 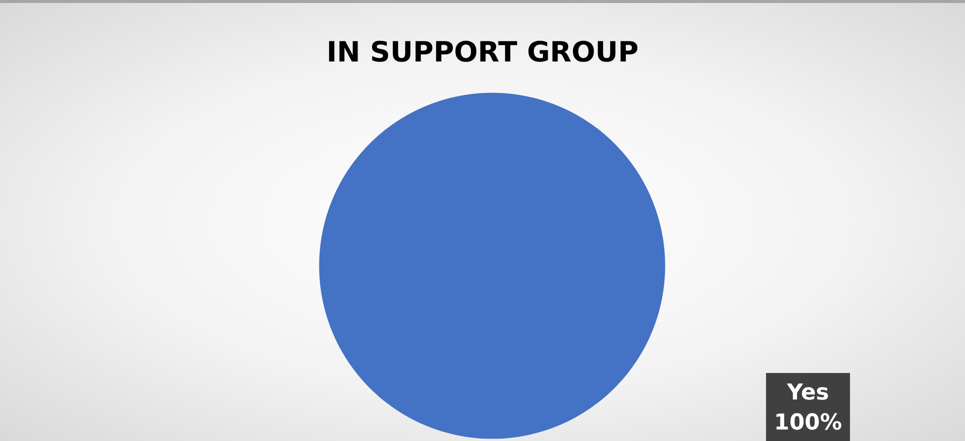 I want to click on data-label: 100%, so click(x=808, y=423).